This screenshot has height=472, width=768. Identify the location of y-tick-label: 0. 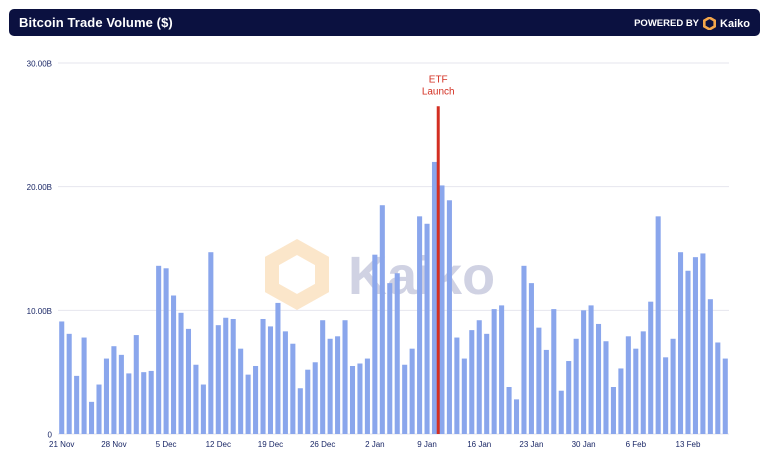
(50, 435).